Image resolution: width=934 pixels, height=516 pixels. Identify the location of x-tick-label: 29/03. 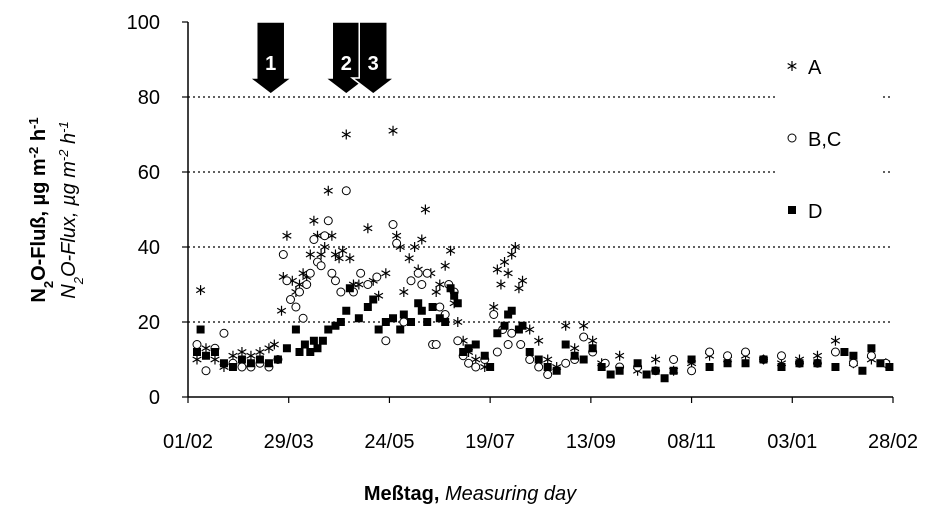
(289, 442).